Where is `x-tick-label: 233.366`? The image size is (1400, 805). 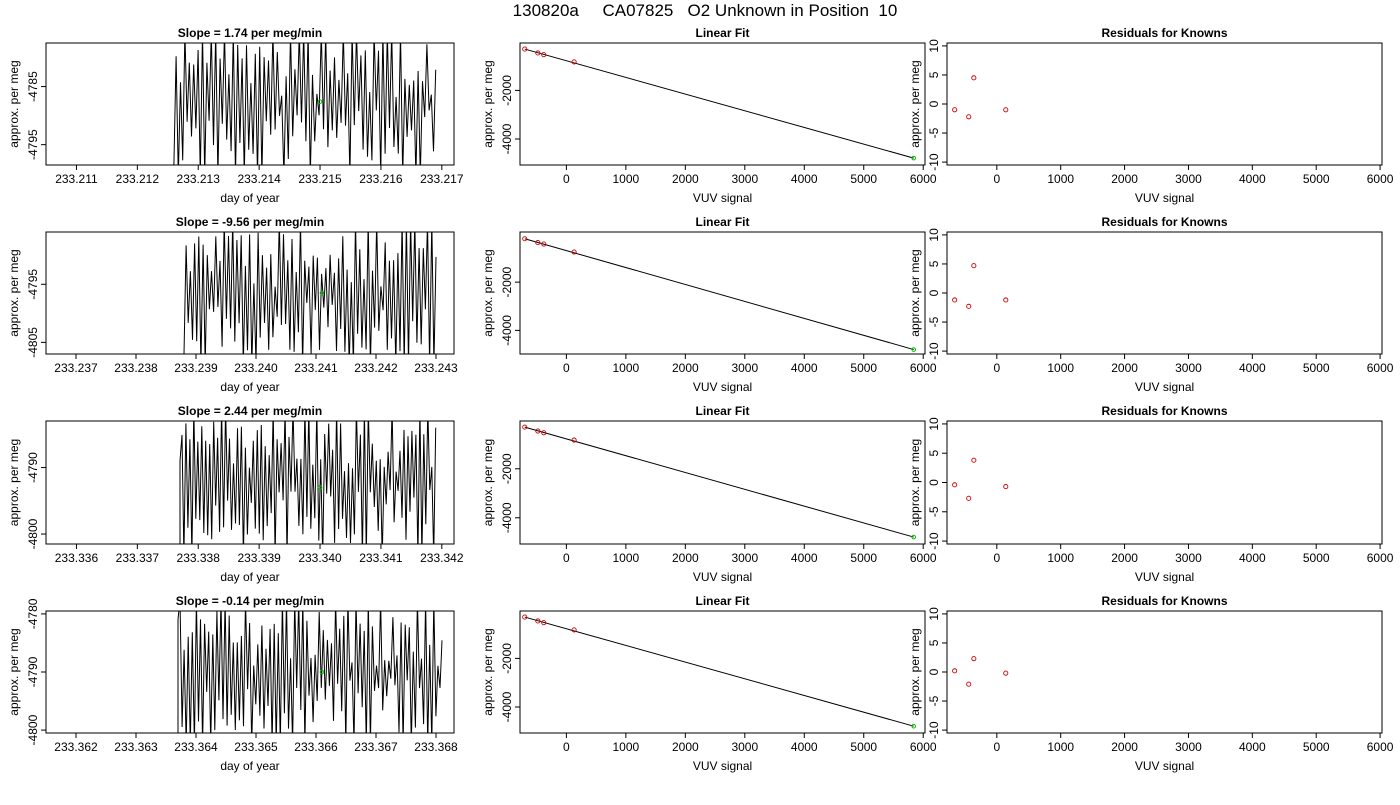 x-tick-label: 233.366 is located at coordinates (316, 747).